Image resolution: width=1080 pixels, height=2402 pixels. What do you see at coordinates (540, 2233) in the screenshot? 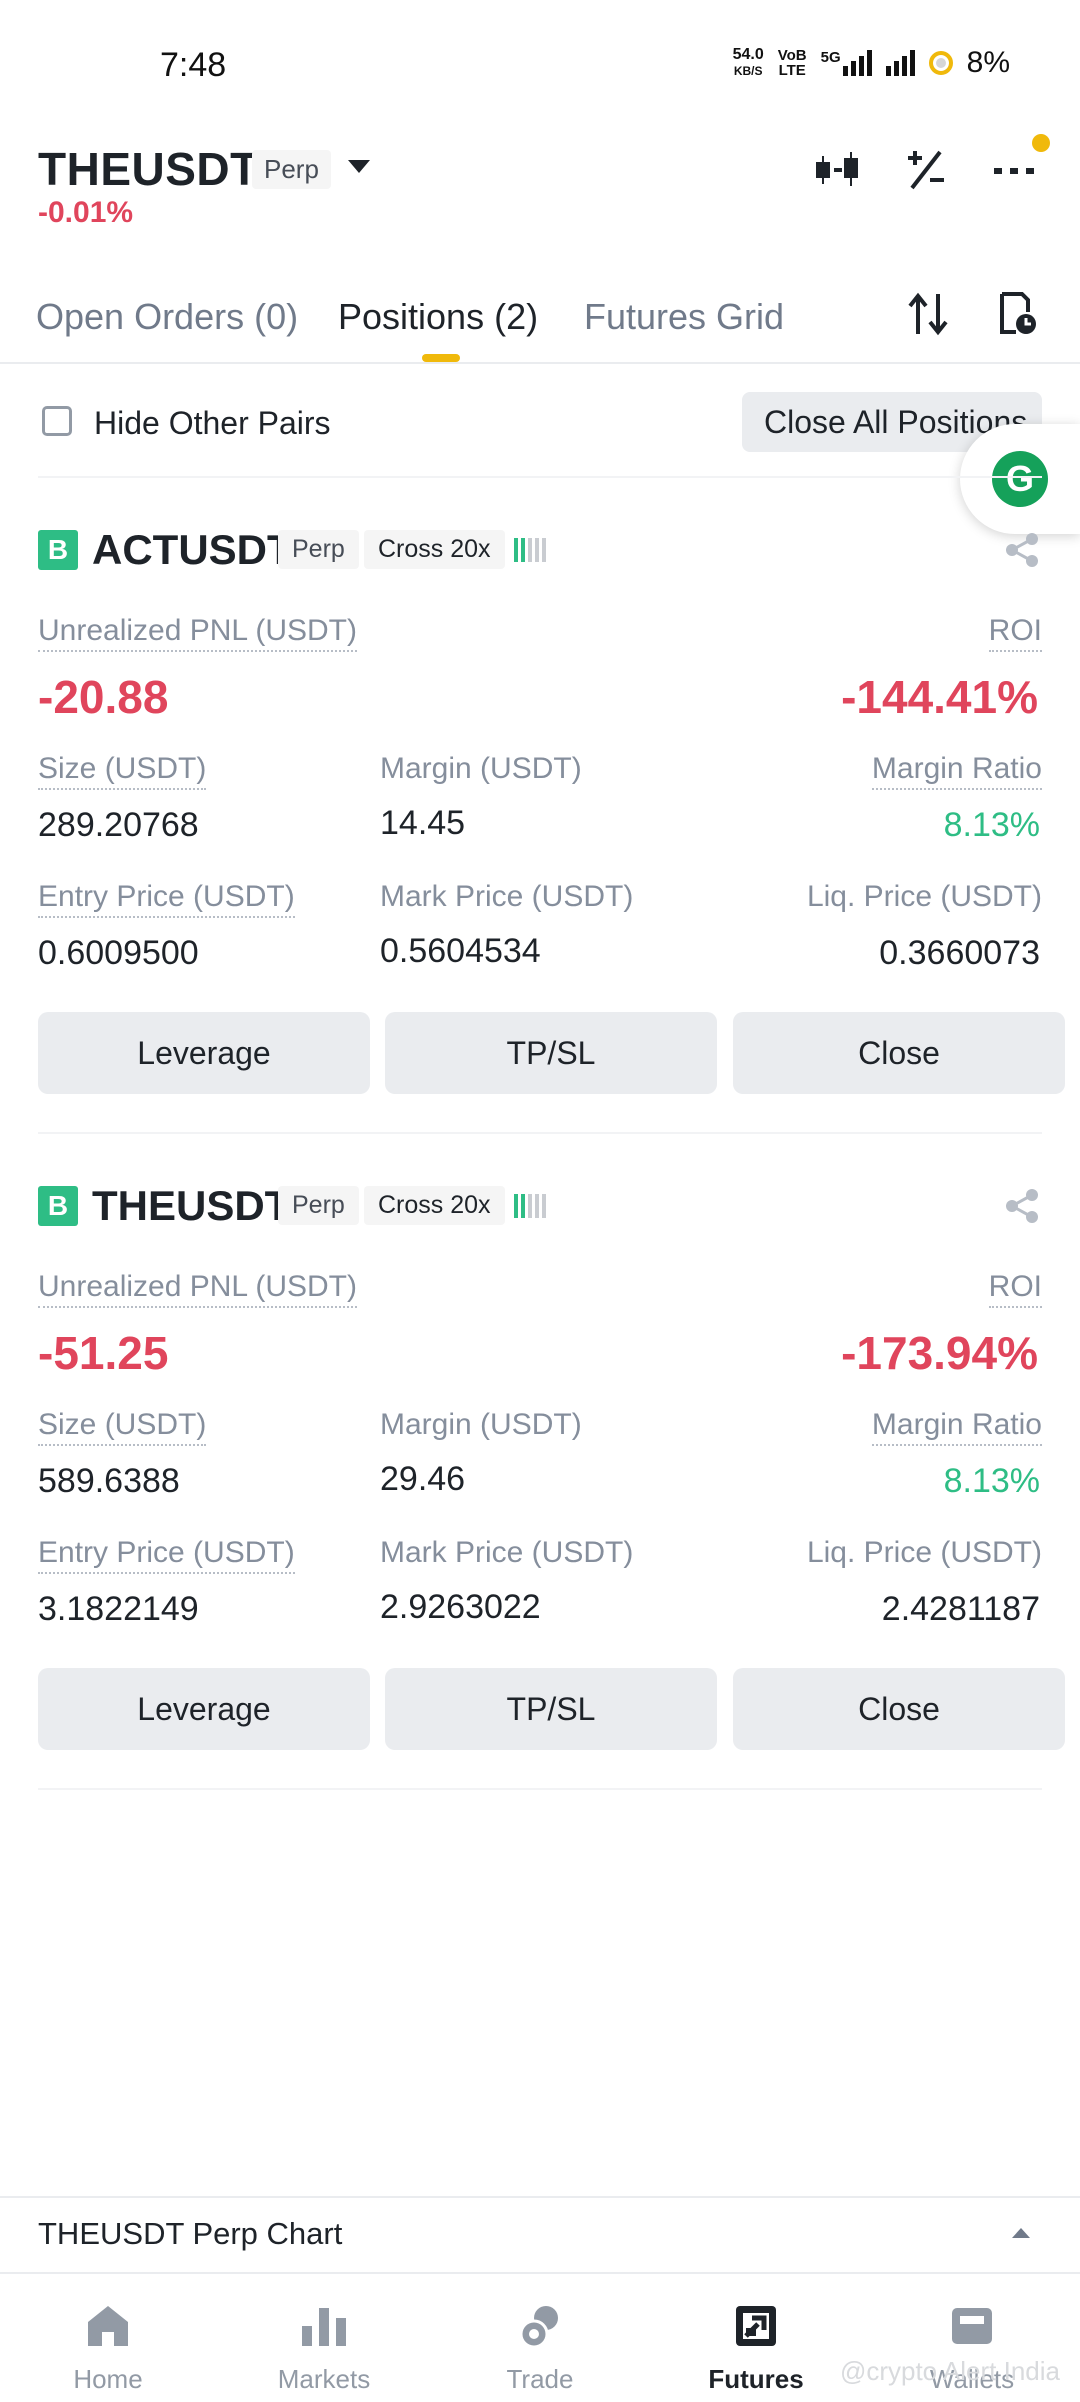
I see `chart-panel-toggle: THEUSDT Perp Chart` at bounding box center [540, 2233].